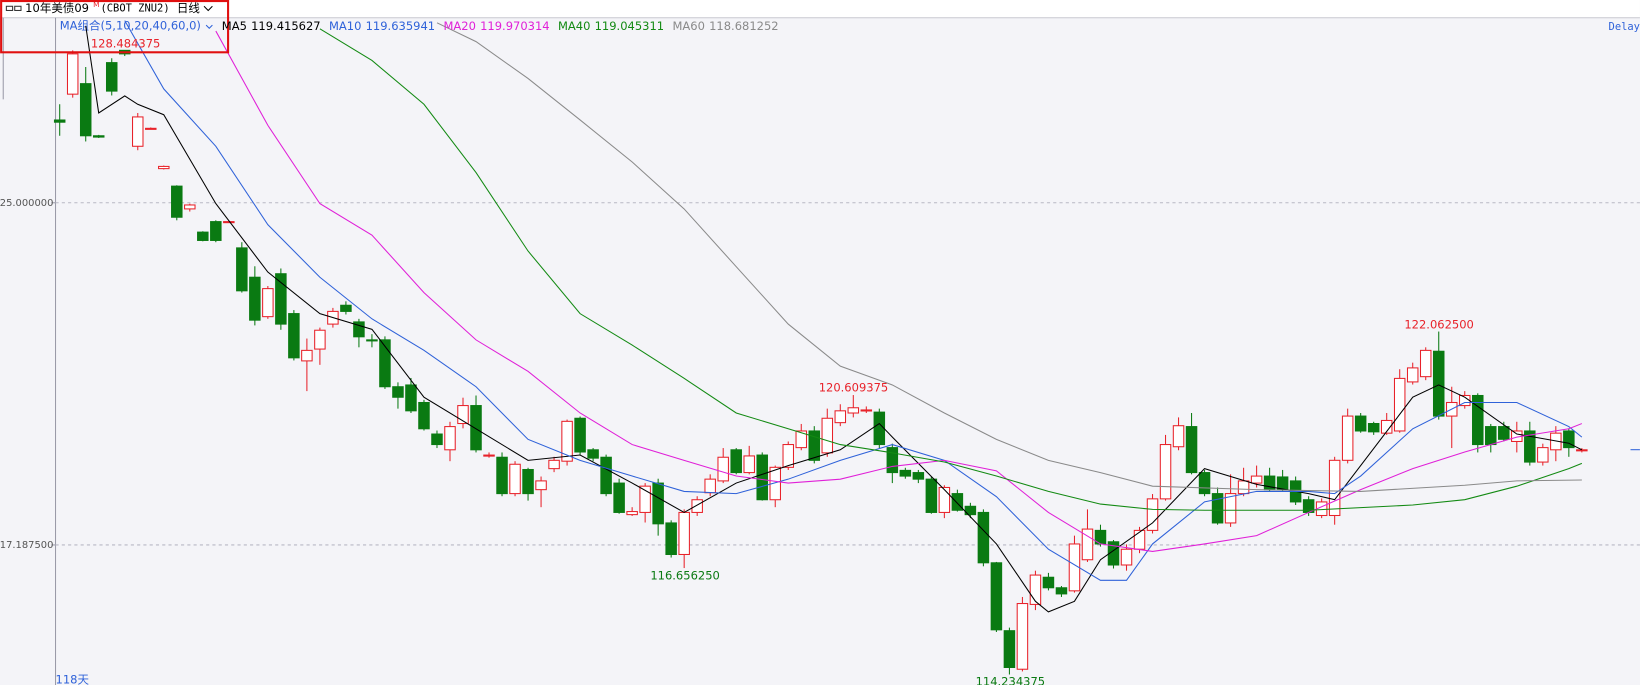 Image resolution: width=1640 pixels, height=685 pixels. I want to click on legend-name: MA20, so click(459, 26).